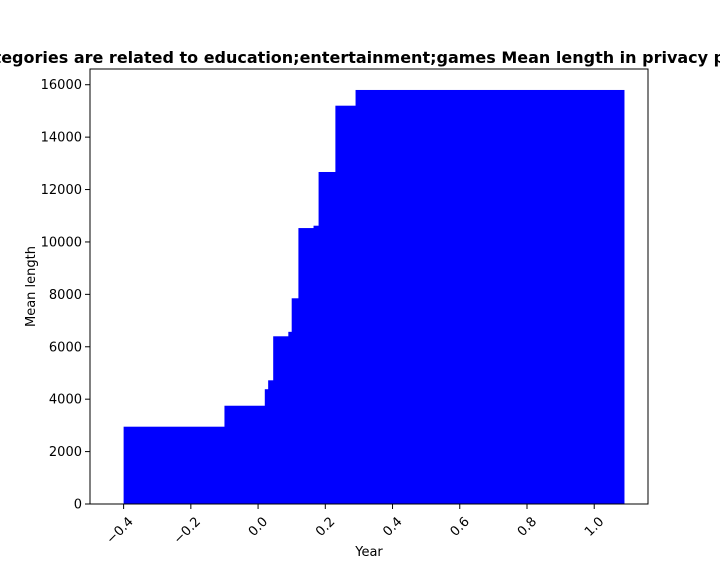 The image size is (720, 576). Describe the element at coordinates (460, 526) in the screenshot. I see `x-tick-label: 0.6` at that location.